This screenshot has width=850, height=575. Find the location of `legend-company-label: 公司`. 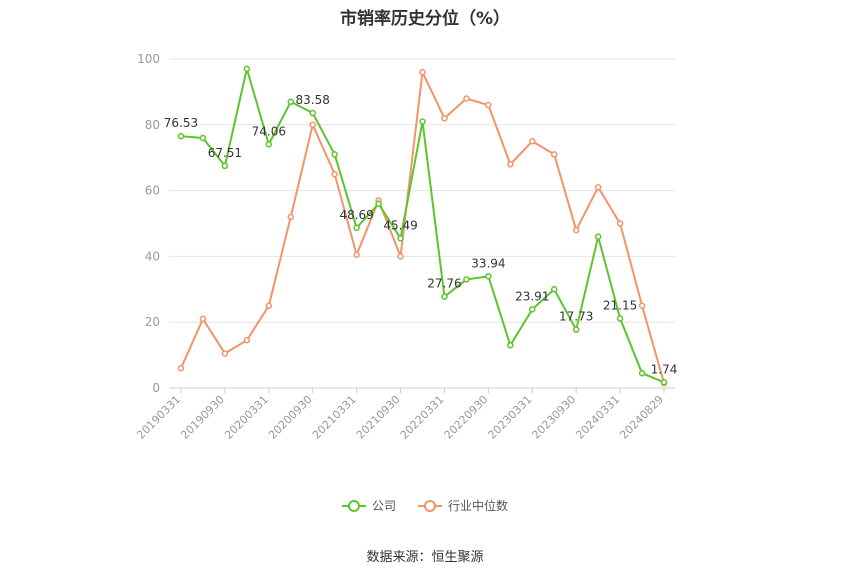

legend-company-label: 公司 is located at coordinates (383, 506).